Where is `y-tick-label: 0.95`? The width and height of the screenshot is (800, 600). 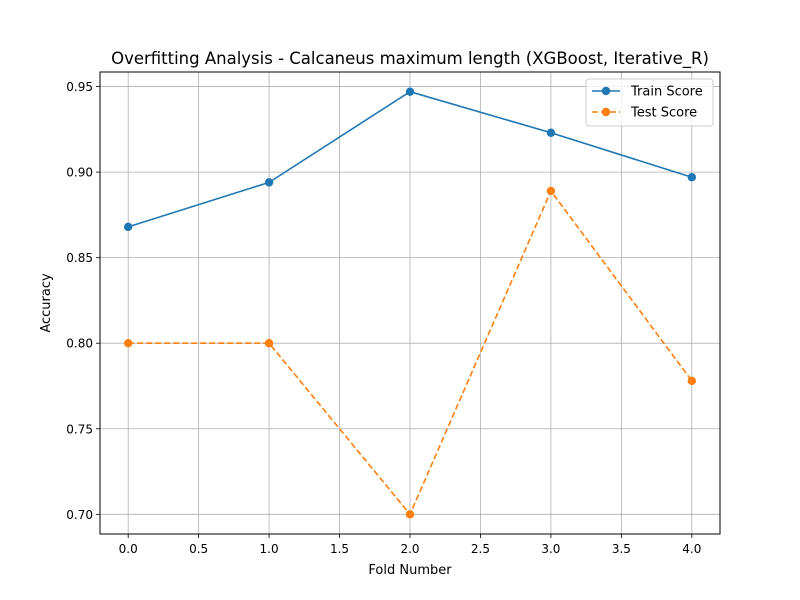
y-tick-label: 0.95 is located at coordinates (79, 87).